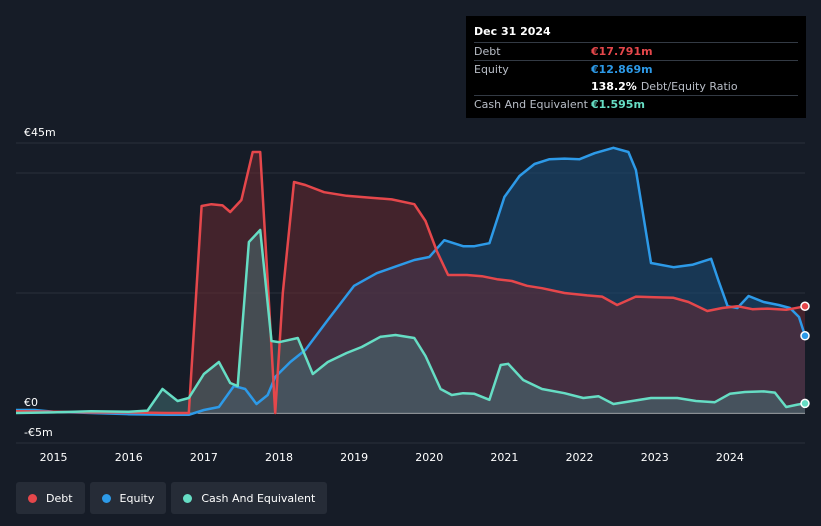 Image resolution: width=821 pixels, height=526 pixels. What do you see at coordinates (730, 457) in the screenshot?
I see `x-tick-label-2024: 2024` at bounding box center [730, 457].